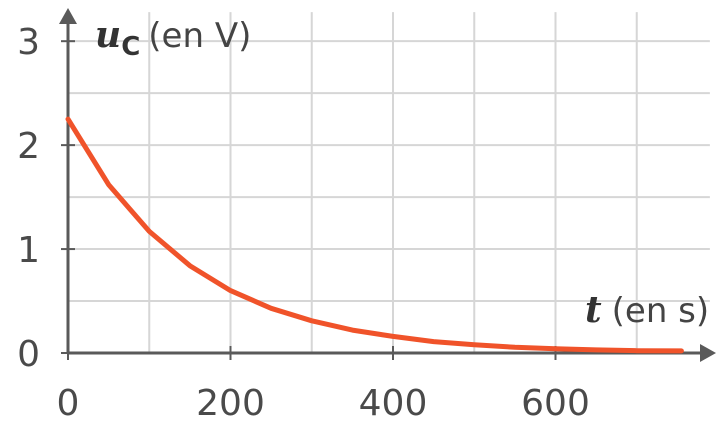  What do you see at coordinates (68, 403) in the screenshot?
I see `x-tick-label: 0` at bounding box center [68, 403].